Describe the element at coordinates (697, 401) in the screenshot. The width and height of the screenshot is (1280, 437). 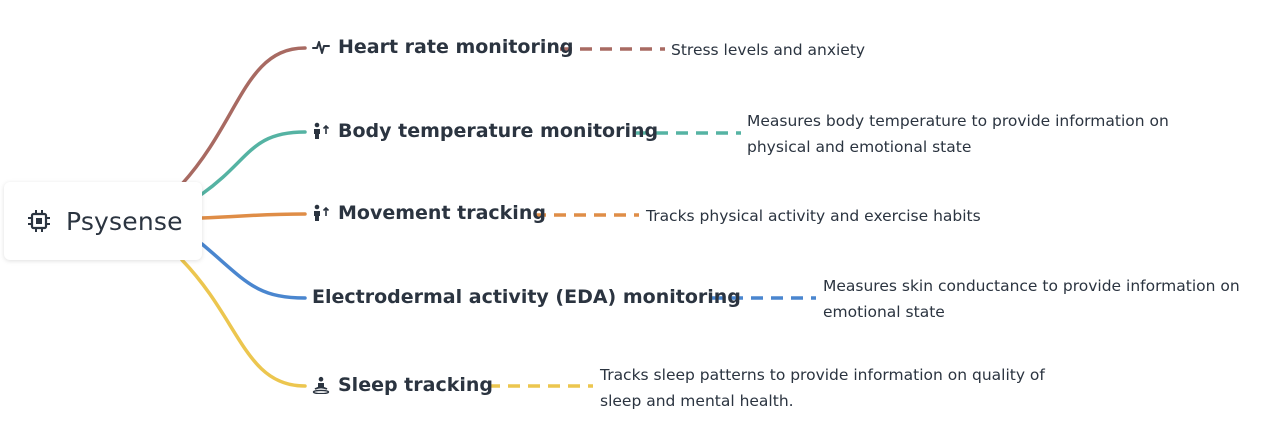
I see `leaf-line: sleep and mental health.` at that location.